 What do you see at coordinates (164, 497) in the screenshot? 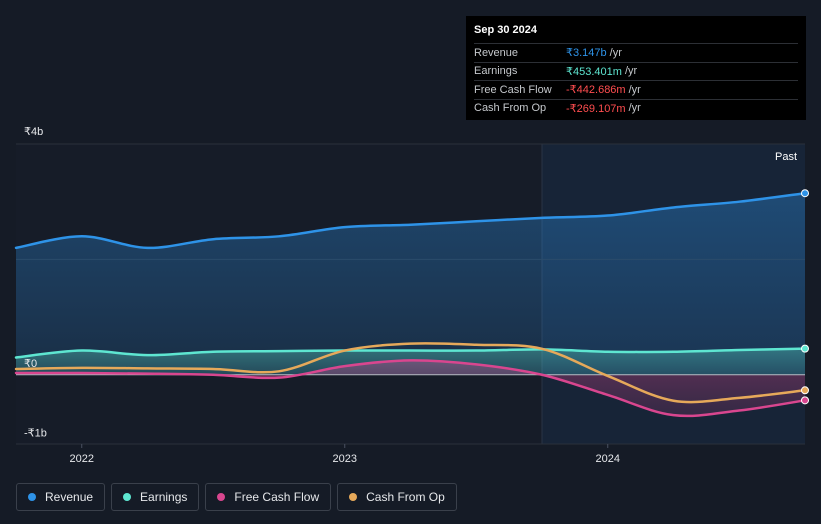
I see `legend-label: Earnings` at bounding box center [164, 497].